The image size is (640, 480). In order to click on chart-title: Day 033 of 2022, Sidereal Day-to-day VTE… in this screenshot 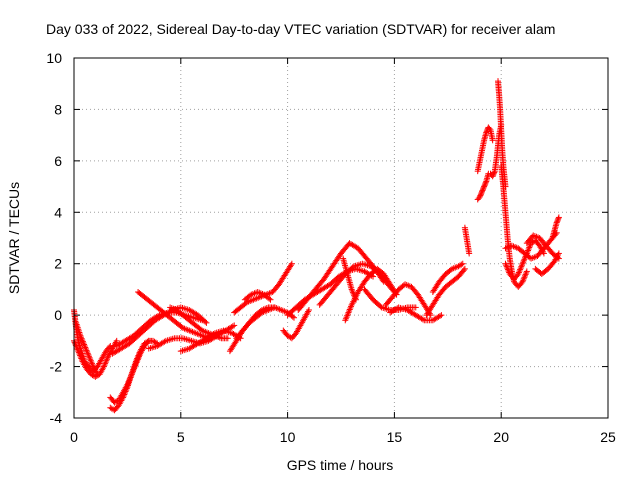, I will do `click(300, 29)`.